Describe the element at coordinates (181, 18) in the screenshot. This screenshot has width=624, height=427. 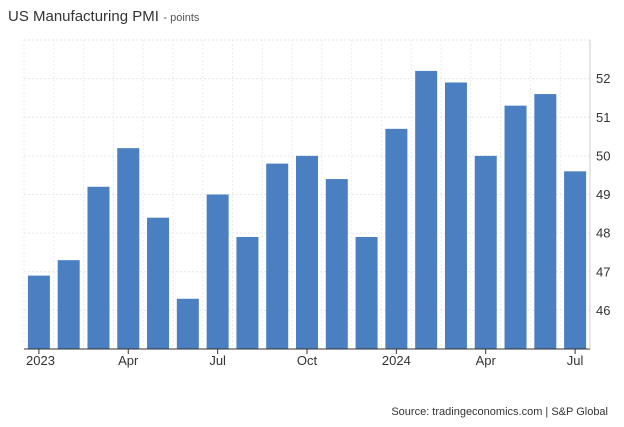
I see `chart-subtitle: - points` at that location.